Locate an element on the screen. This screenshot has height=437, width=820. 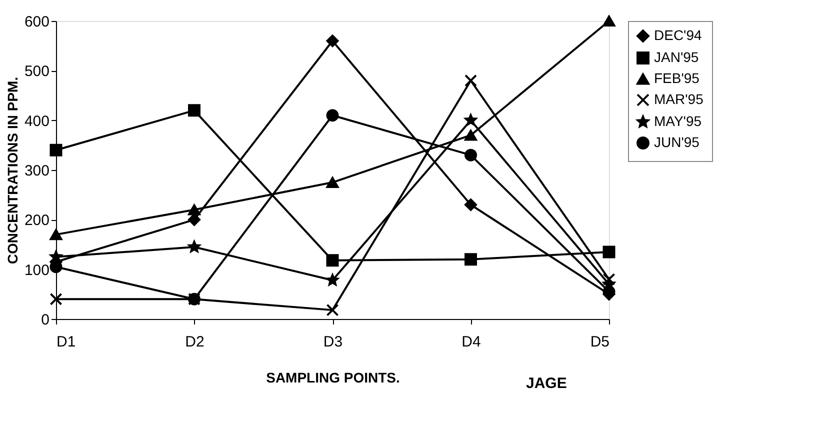
y-tick-label: 300 is located at coordinates (37, 171).